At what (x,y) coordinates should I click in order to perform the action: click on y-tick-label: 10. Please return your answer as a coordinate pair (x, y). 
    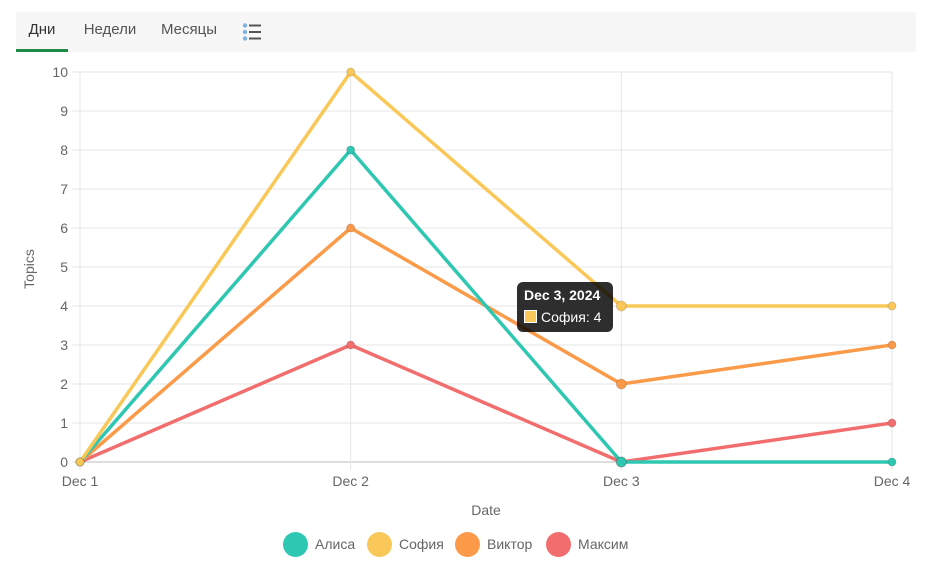
    Looking at the image, I should click on (60, 72).